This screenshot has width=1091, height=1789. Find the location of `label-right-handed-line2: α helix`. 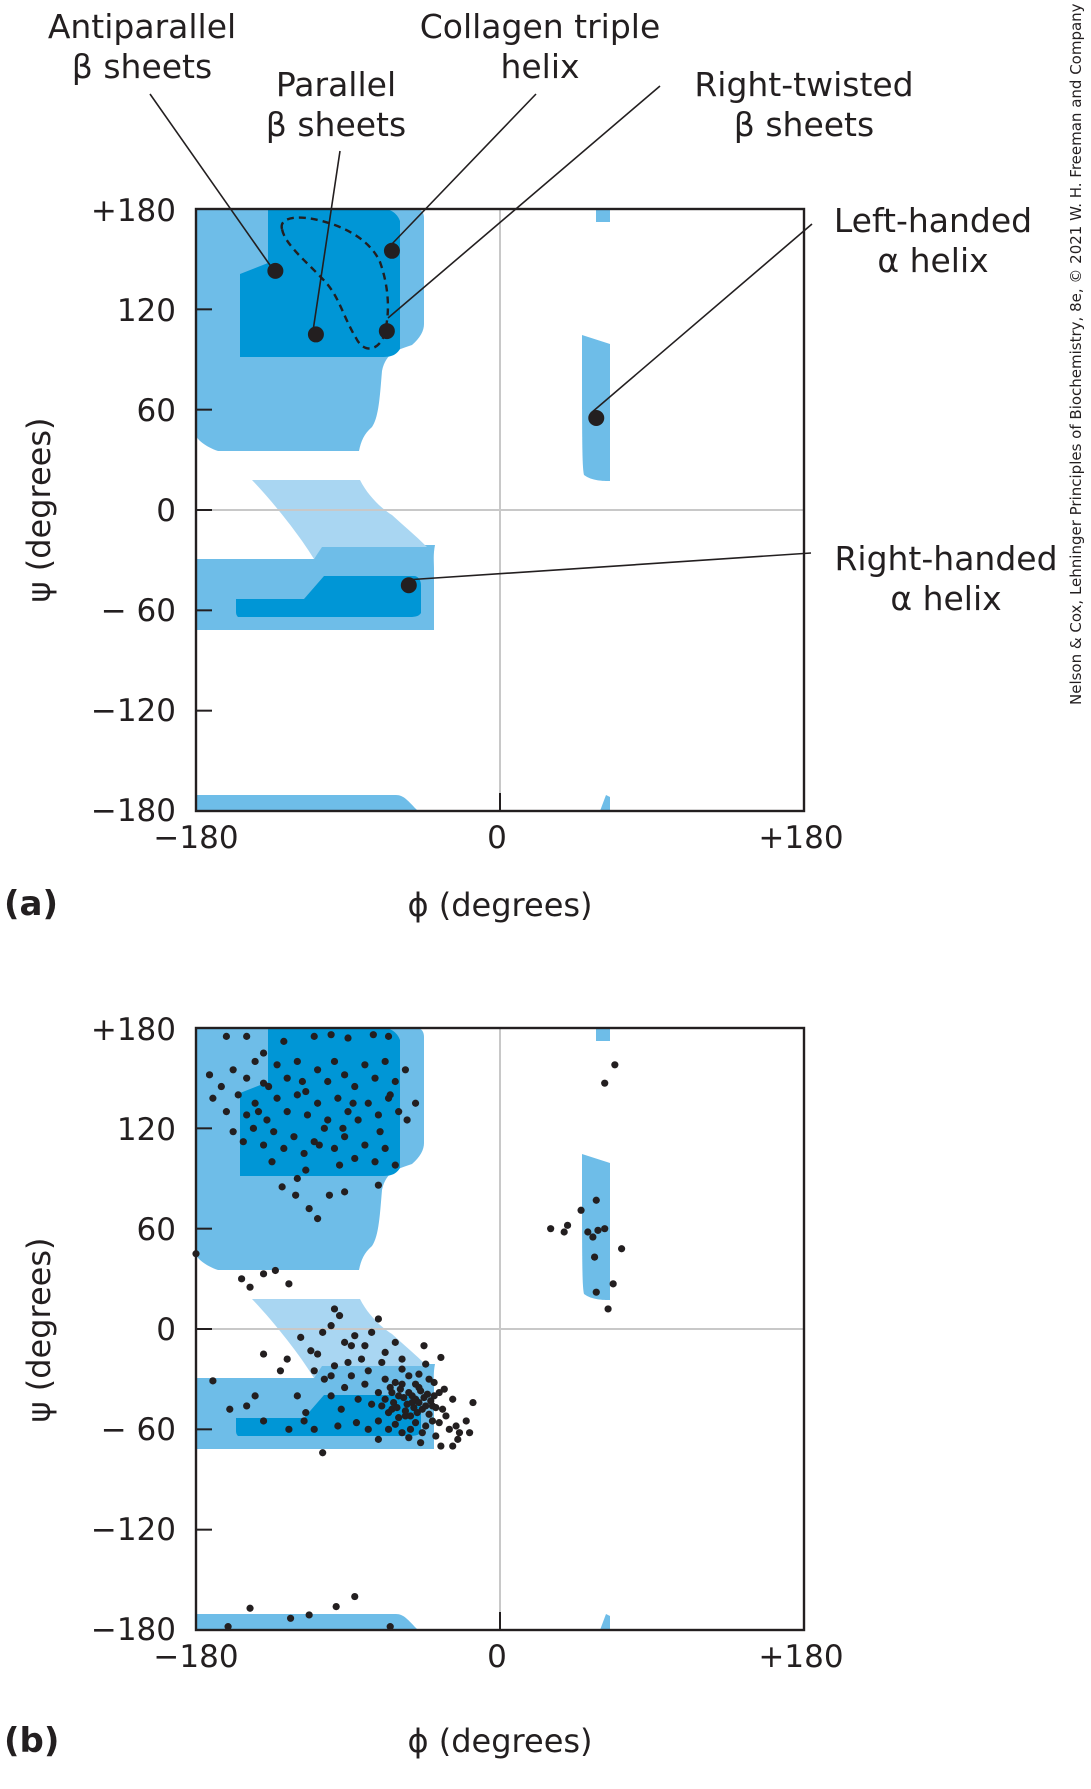

label-right-handed-line2: α helix is located at coordinates (945, 598).